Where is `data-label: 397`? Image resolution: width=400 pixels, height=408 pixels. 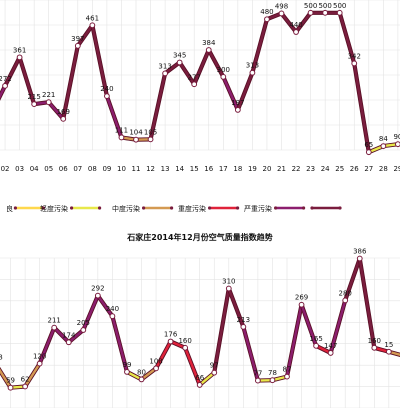 data-label: 397 is located at coordinates (77, 39).